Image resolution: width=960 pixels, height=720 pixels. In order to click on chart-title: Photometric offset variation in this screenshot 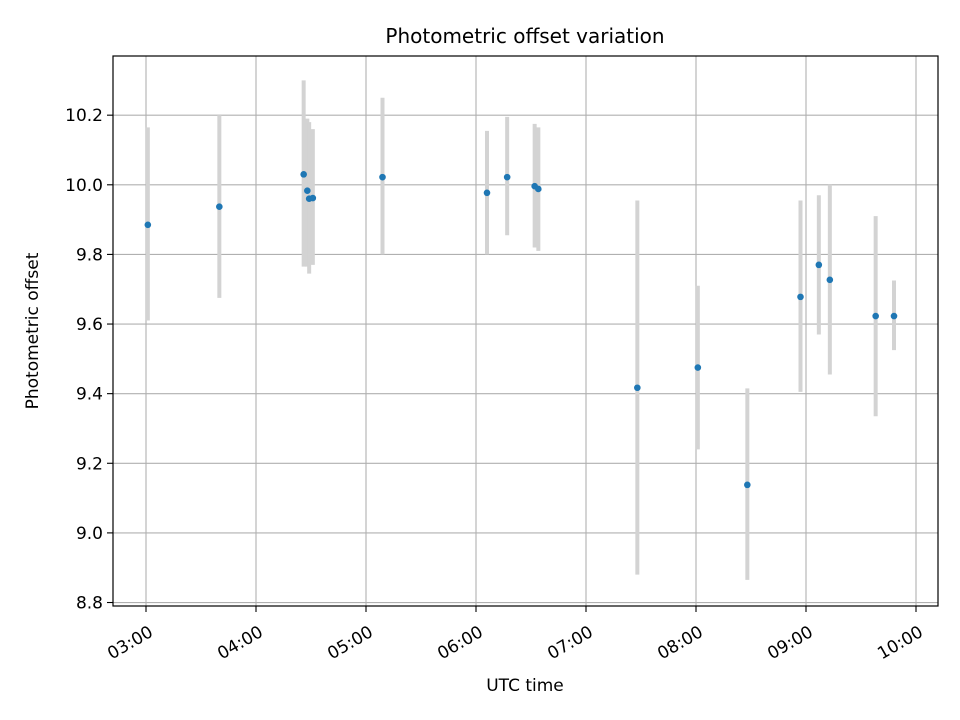, I will do `click(524, 36)`.